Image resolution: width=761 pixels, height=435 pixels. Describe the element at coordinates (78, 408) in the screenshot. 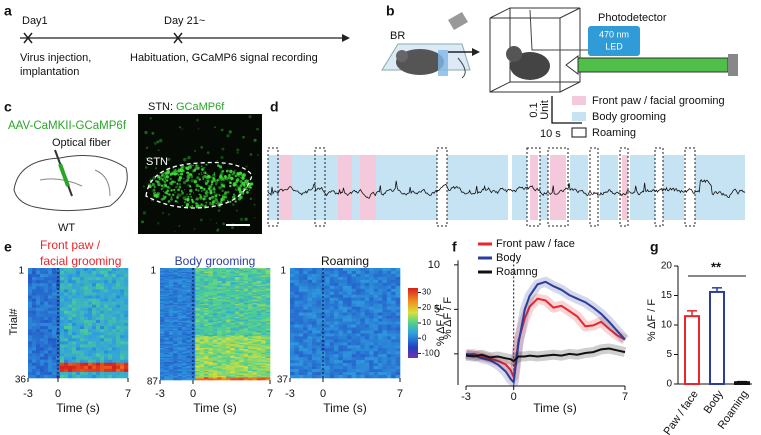

I see `x-label: Time (s)` at that location.